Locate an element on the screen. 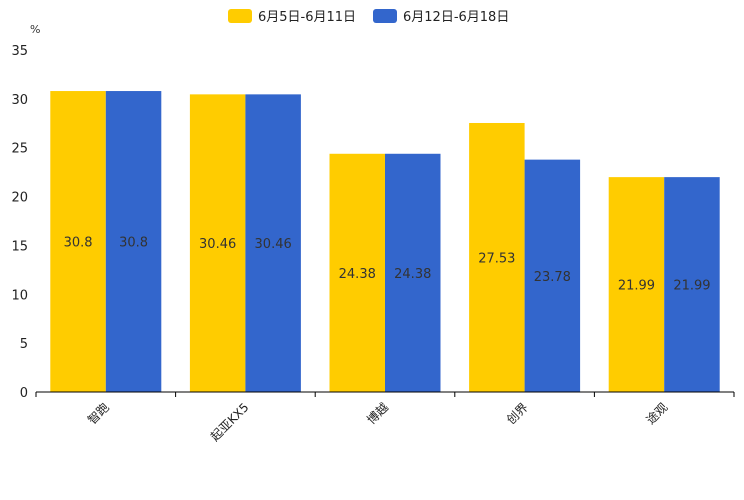 The image size is (744, 500). y-tick-label: 20 is located at coordinates (19, 198).